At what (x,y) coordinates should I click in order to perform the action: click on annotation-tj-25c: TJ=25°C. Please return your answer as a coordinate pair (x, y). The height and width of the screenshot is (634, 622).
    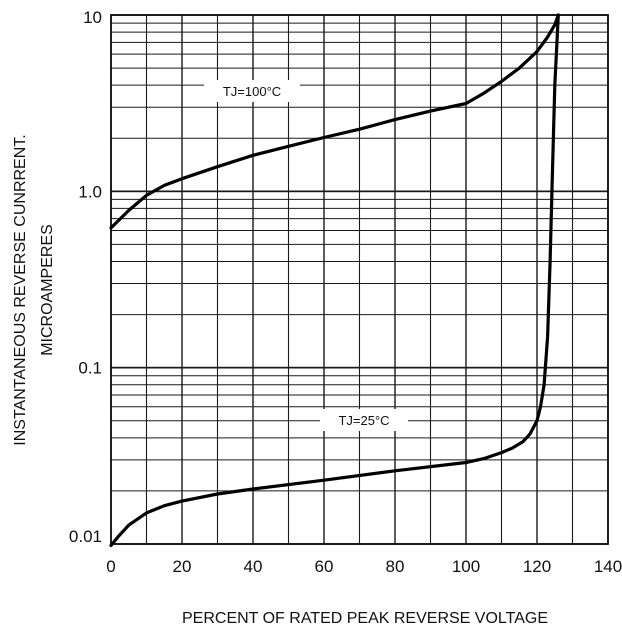
    Looking at the image, I should click on (363, 420).